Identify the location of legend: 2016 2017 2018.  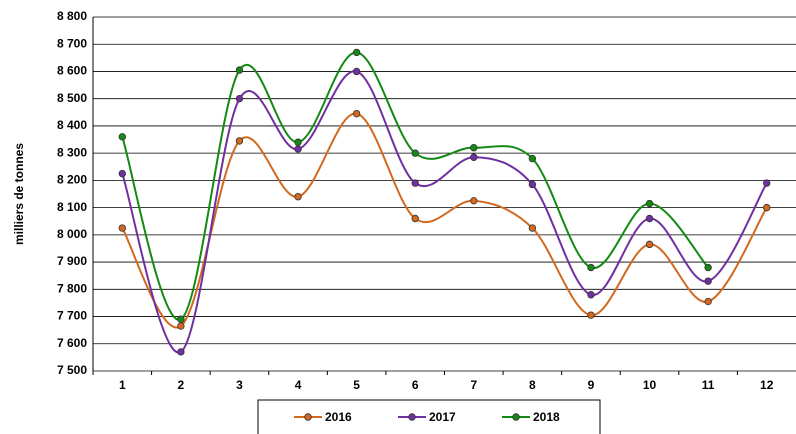
(429, 416).